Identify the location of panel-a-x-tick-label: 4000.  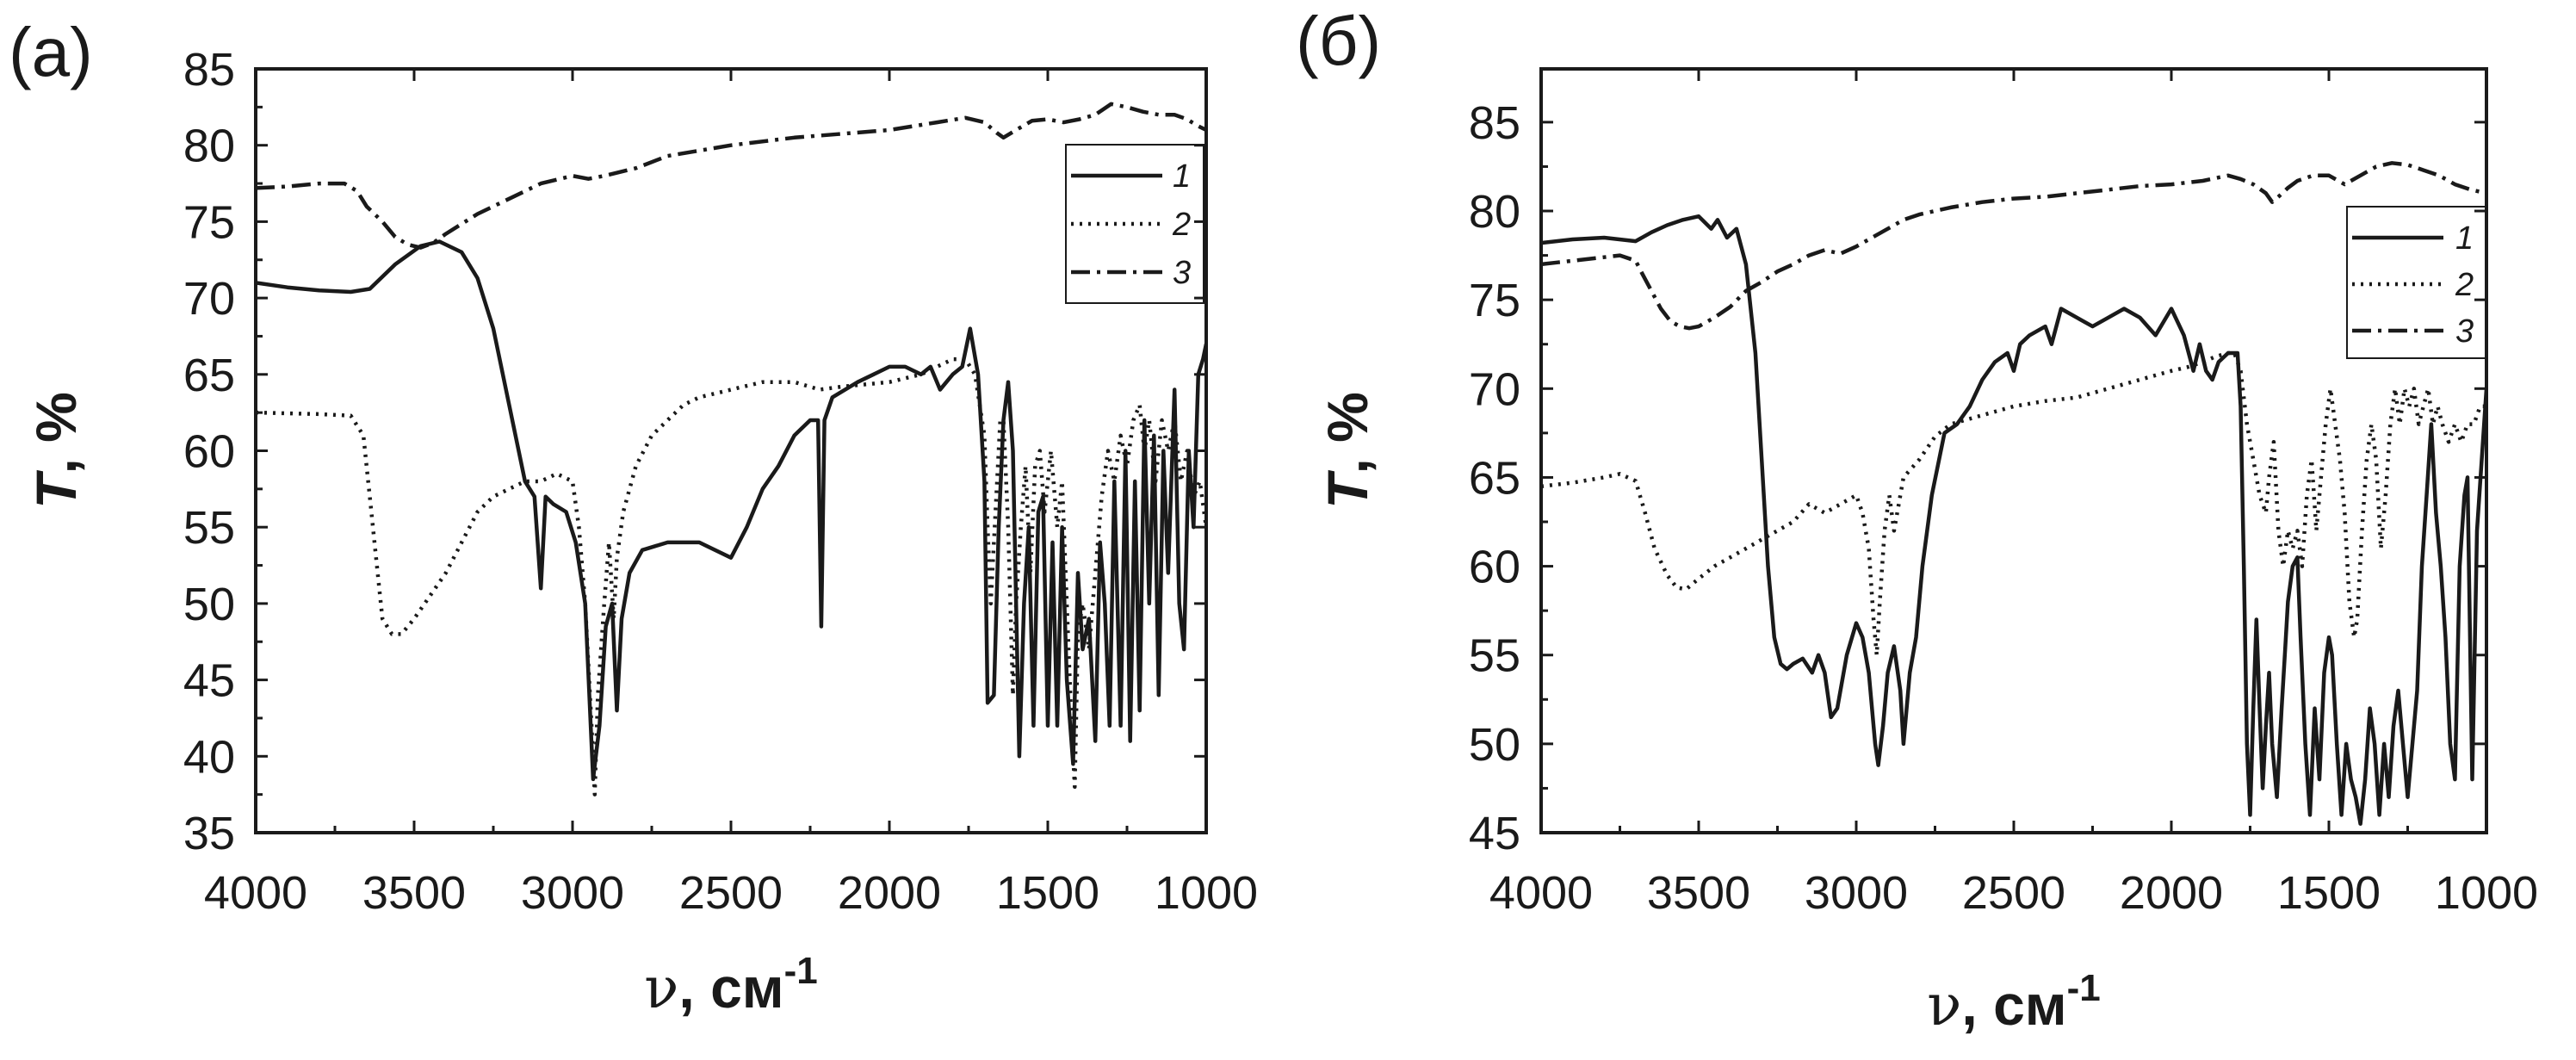
(256, 893).